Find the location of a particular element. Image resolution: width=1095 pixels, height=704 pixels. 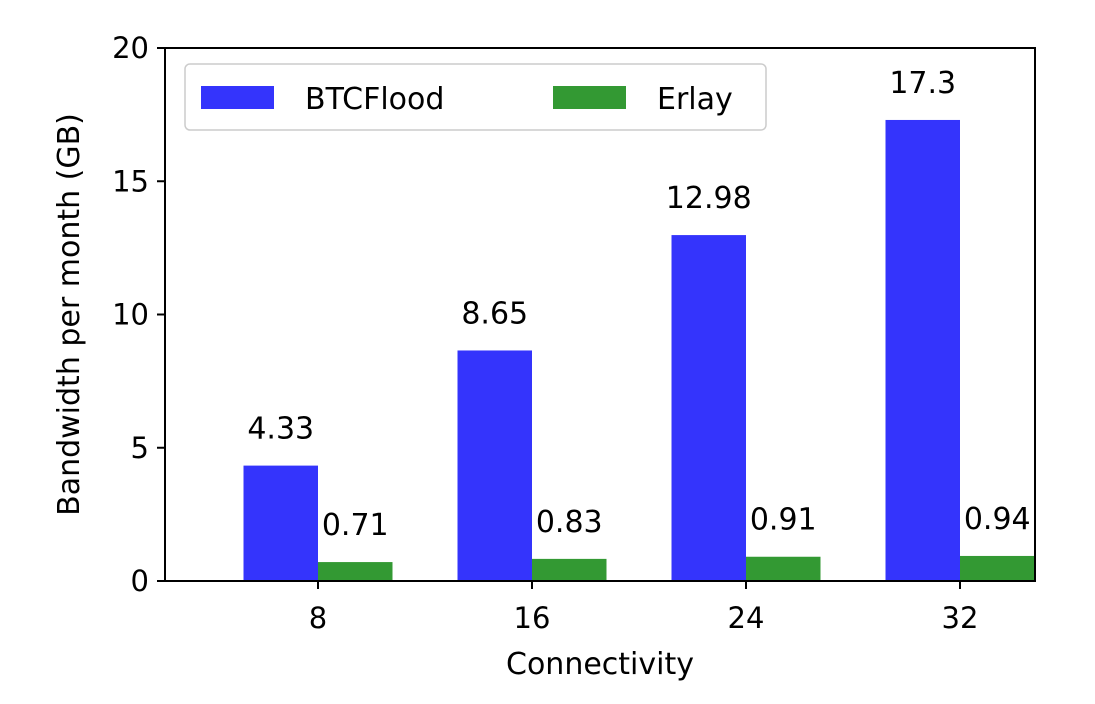

y-tick-label-5: 5 is located at coordinates (140, 448).